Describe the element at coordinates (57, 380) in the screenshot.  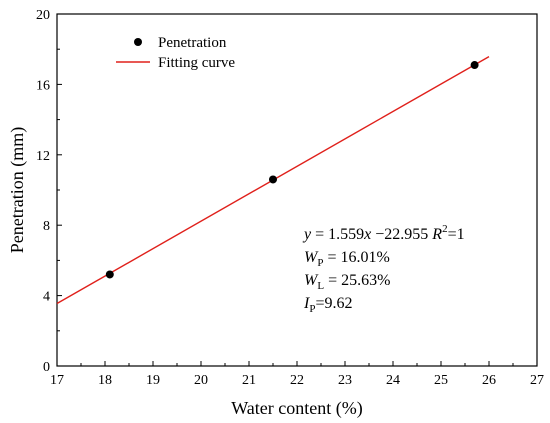
I see `x-tick-label: 17` at that location.